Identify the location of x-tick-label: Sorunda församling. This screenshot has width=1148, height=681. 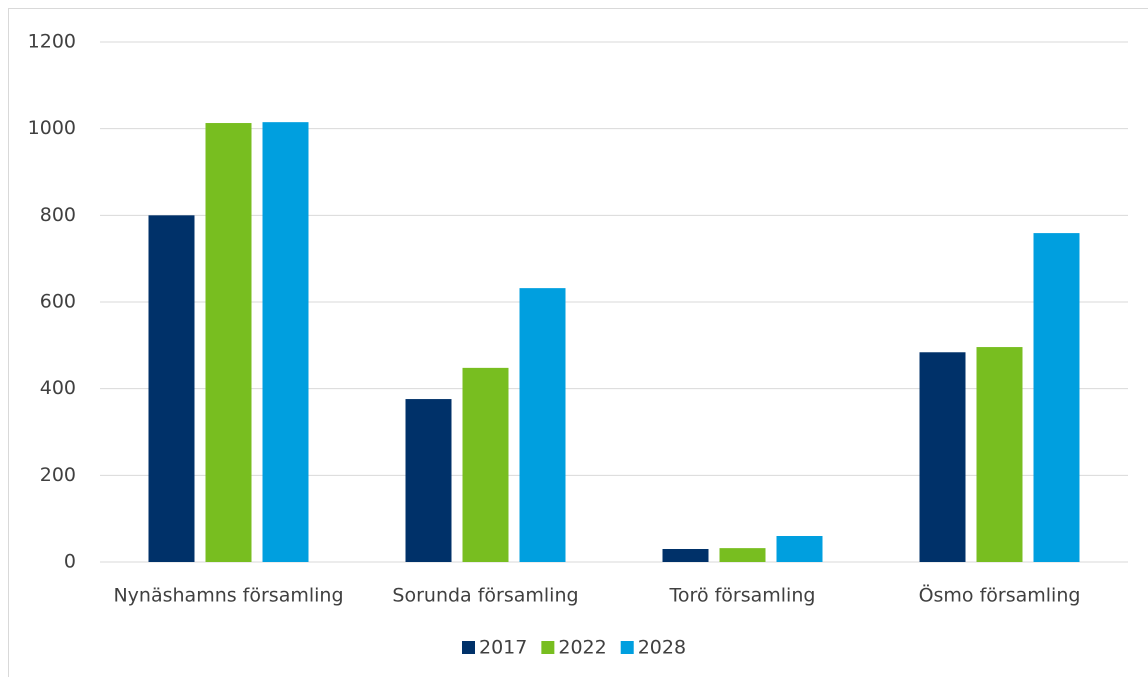
(485, 596).